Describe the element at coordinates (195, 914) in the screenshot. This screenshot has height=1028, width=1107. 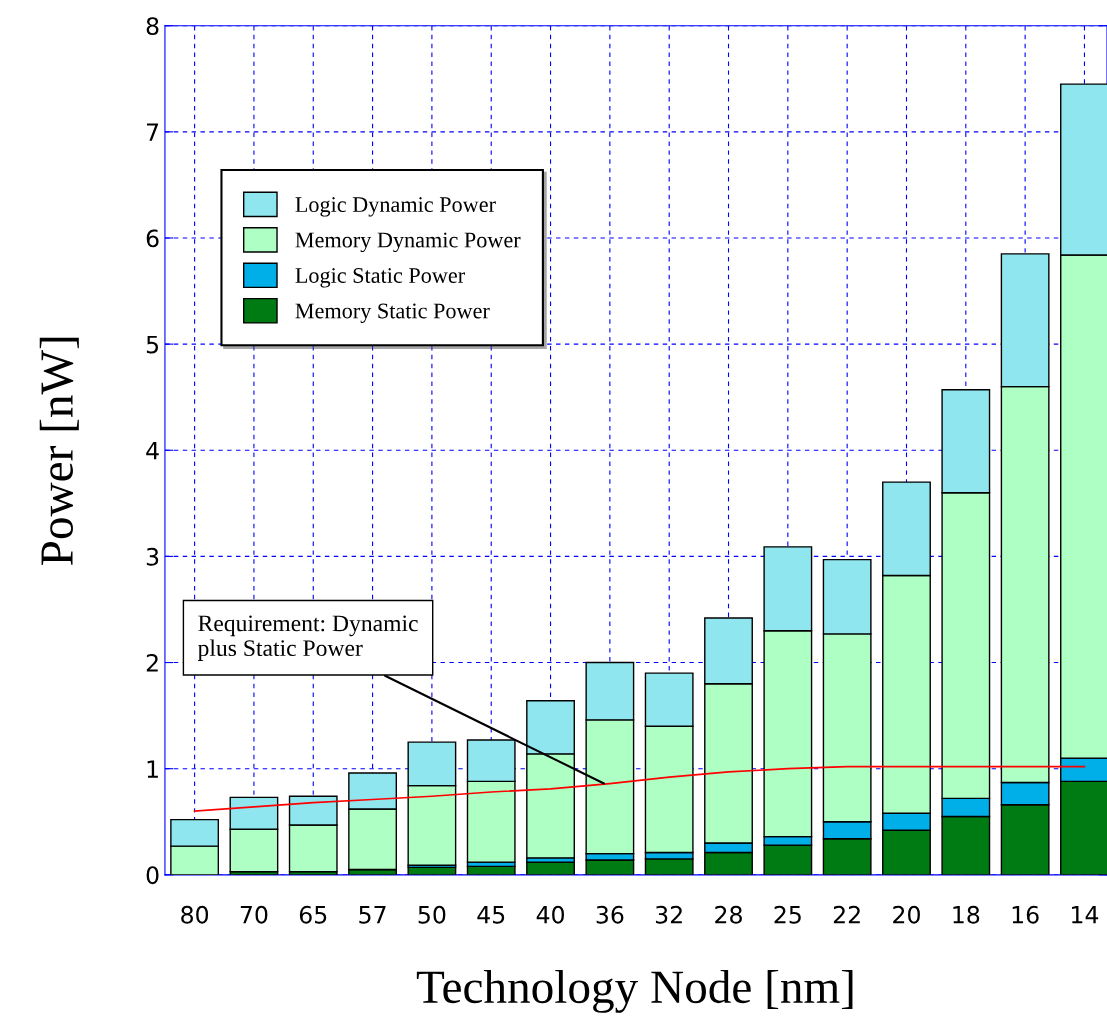
I see `x-tick-label: 80` at that location.